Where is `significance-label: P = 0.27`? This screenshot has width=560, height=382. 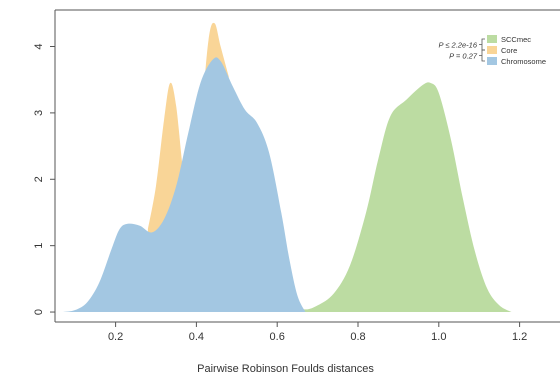 significance-label: P = 0.27 is located at coordinates (463, 56).